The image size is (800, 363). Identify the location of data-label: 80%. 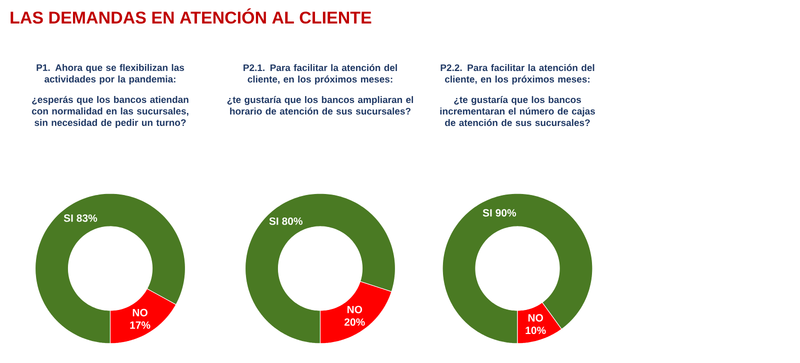
(292, 221).